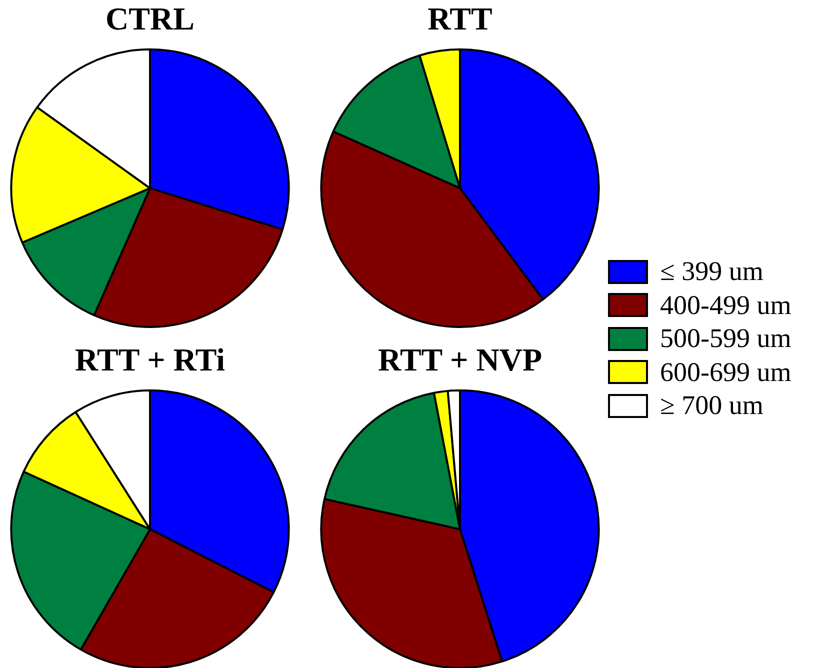 This screenshot has width=836, height=668. Describe the element at coordinates (712, 406) in the screenshot. I see `legend-label: ≥ 700 um` at that location.